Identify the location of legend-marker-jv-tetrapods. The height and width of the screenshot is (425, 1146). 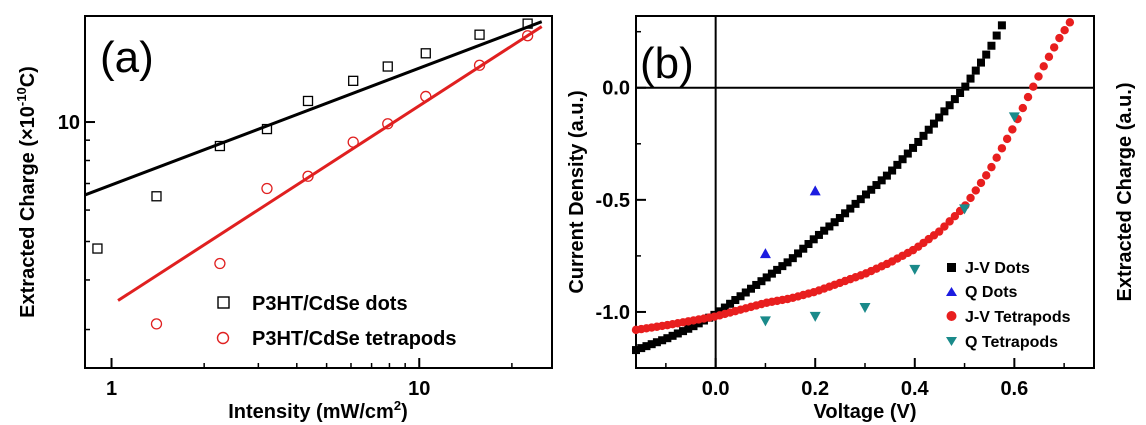
(951, 316).